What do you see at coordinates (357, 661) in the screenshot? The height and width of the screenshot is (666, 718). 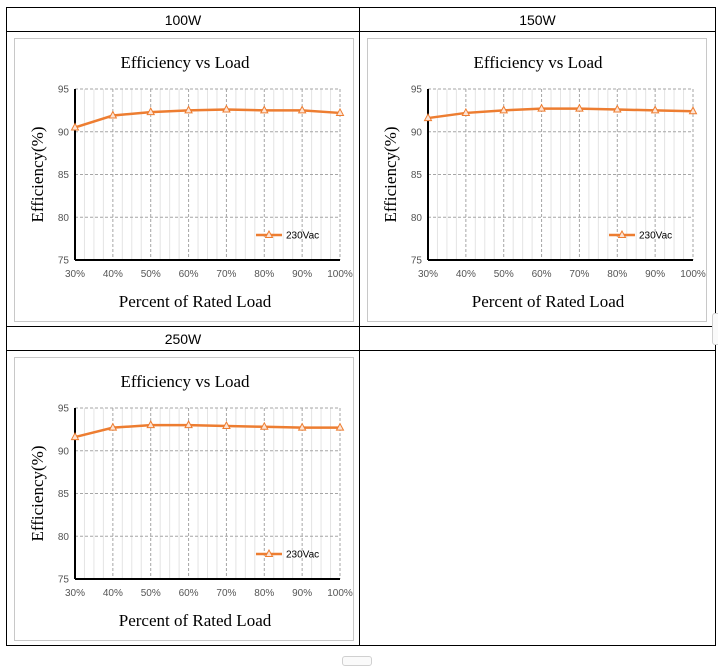 I see `bottom-resize-handle` at bounding box center [357, 661].